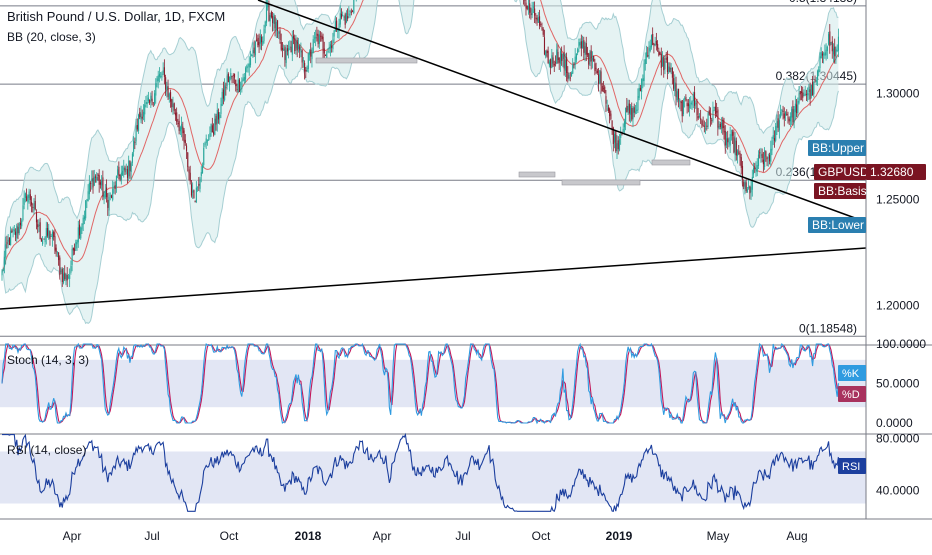 The image size is (932, 555). Describe the element at coordinates (851, 467) in the screenshot. I see `rsi-value-label: RSI` at that location.